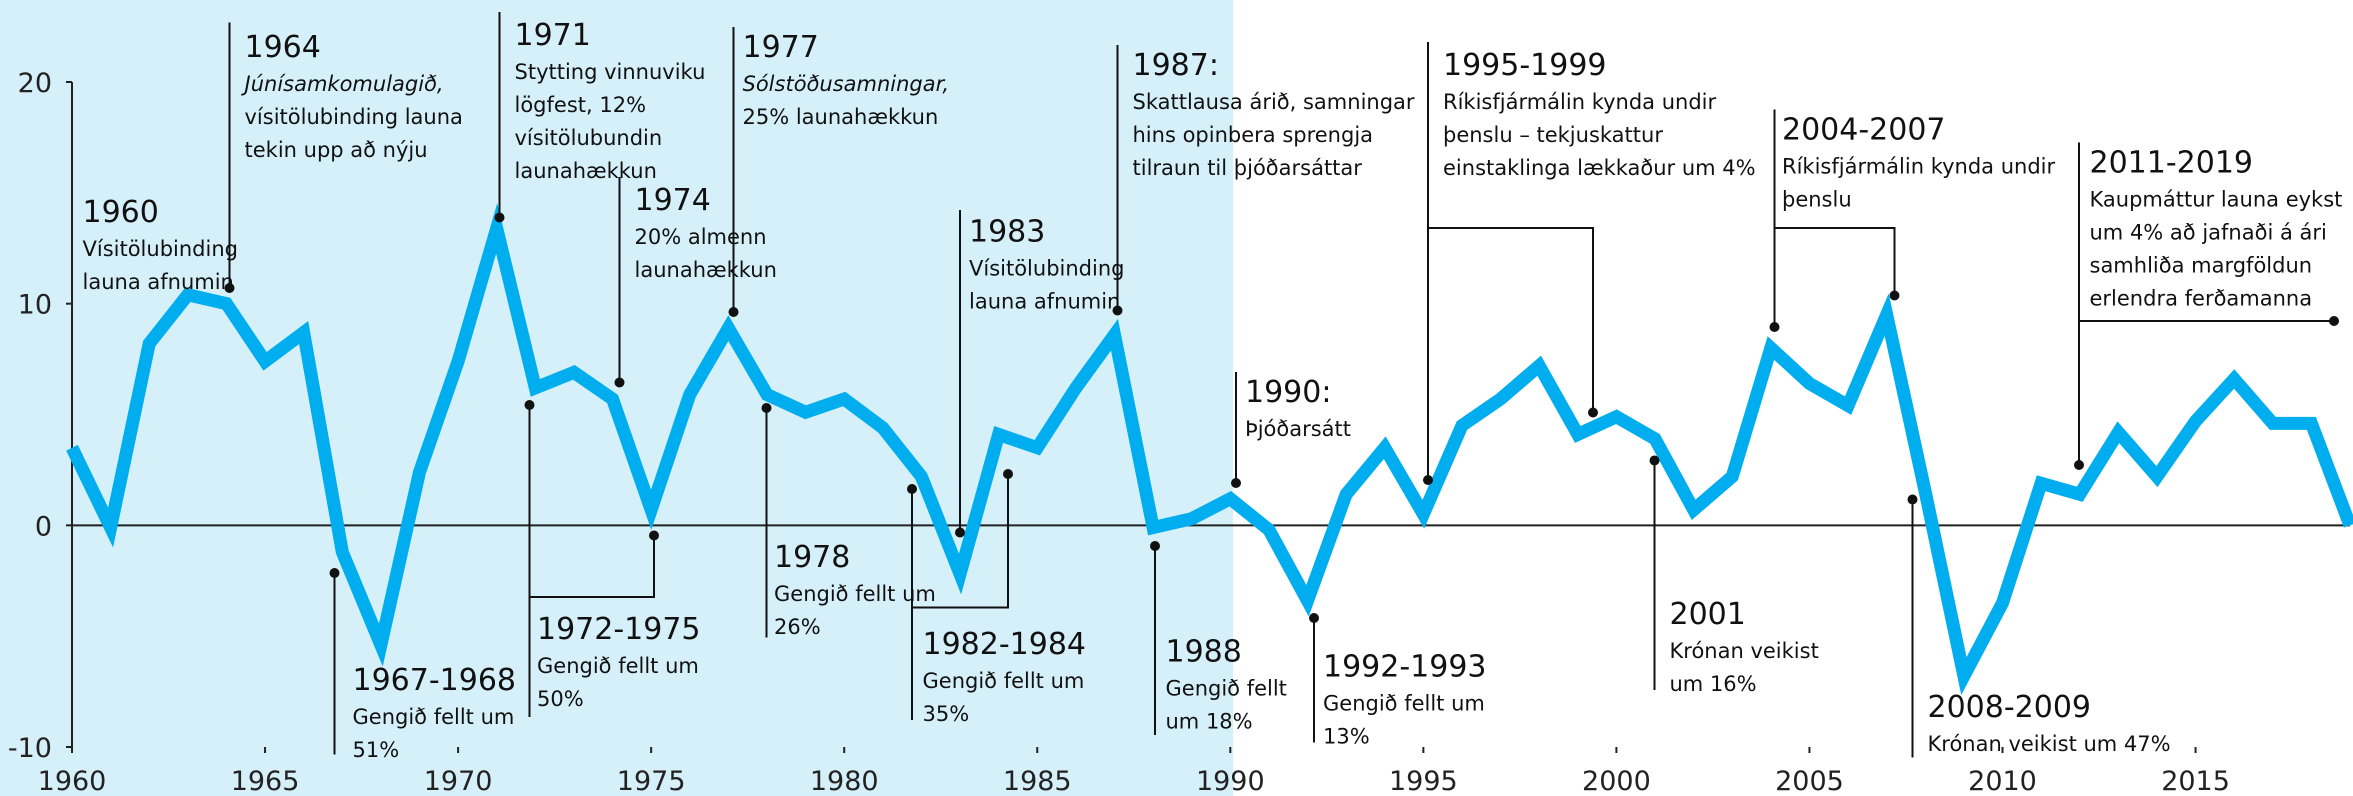 The width and height of the screenshot is (2353, 796). I want to click on y-tick-label: -10, so click(30, 748).